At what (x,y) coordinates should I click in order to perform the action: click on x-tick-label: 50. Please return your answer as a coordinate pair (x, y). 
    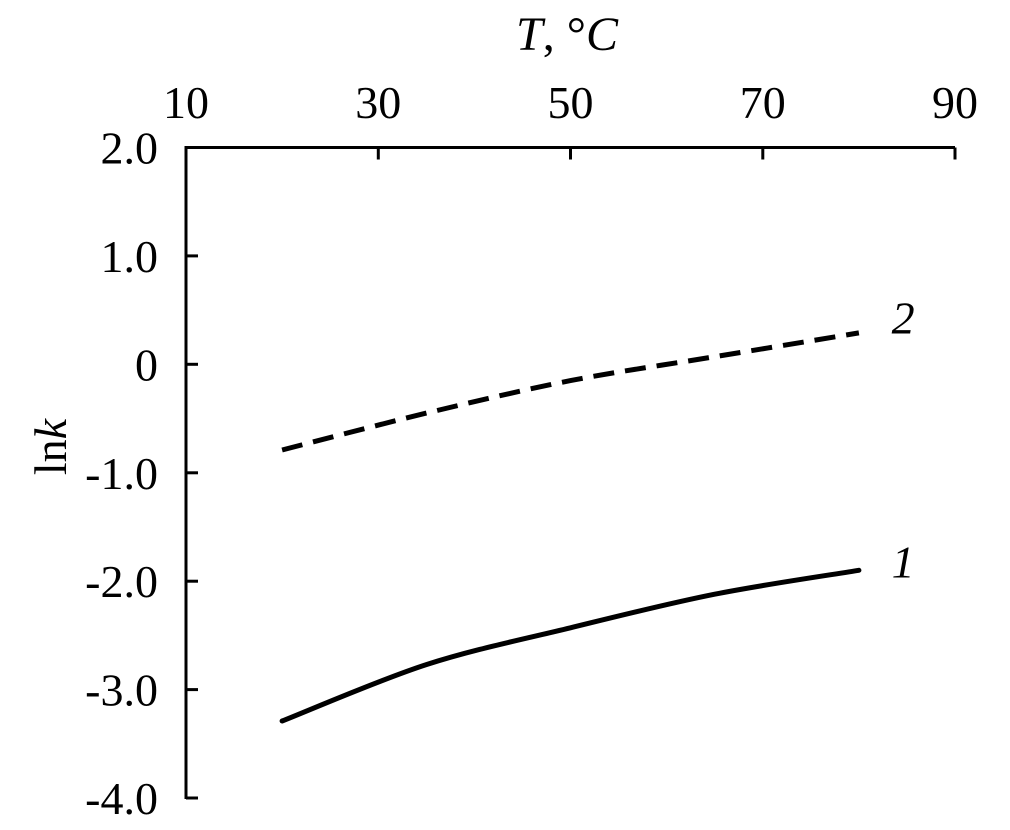
    Looking at the image, I should click on (571, 102).